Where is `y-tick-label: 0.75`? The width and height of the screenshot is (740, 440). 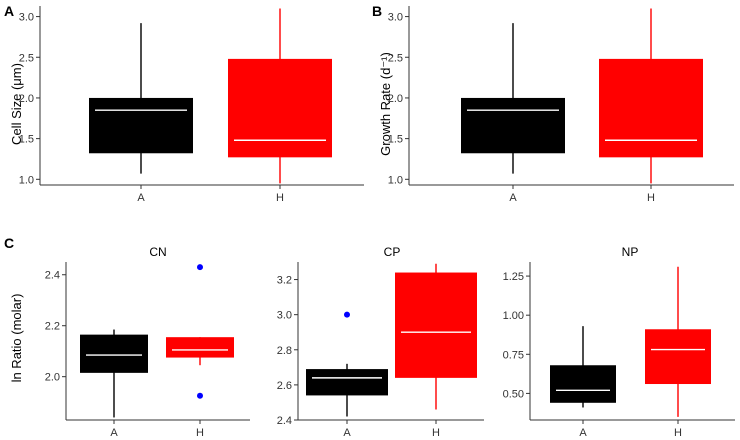 y-tick-label: 0.75 is located at coordinates (513, 355).